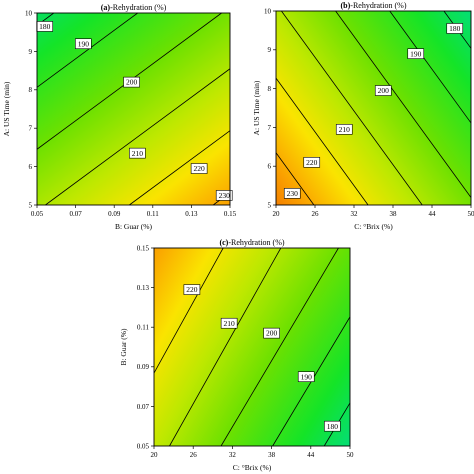 This screenshot has height=474, width=474. What do you see at coordinates (346, 5) in the screenshot?
I see `chart-title-prefix: (b)` at bounding box center [346, 5].